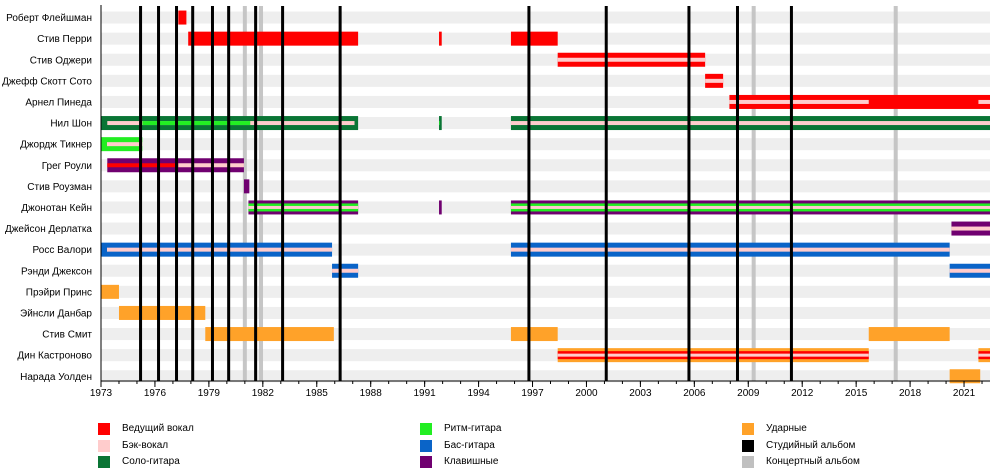 This screenshot has width=1000, height=474. I want to click on legend-label: Клавишные, so click(471, 461).